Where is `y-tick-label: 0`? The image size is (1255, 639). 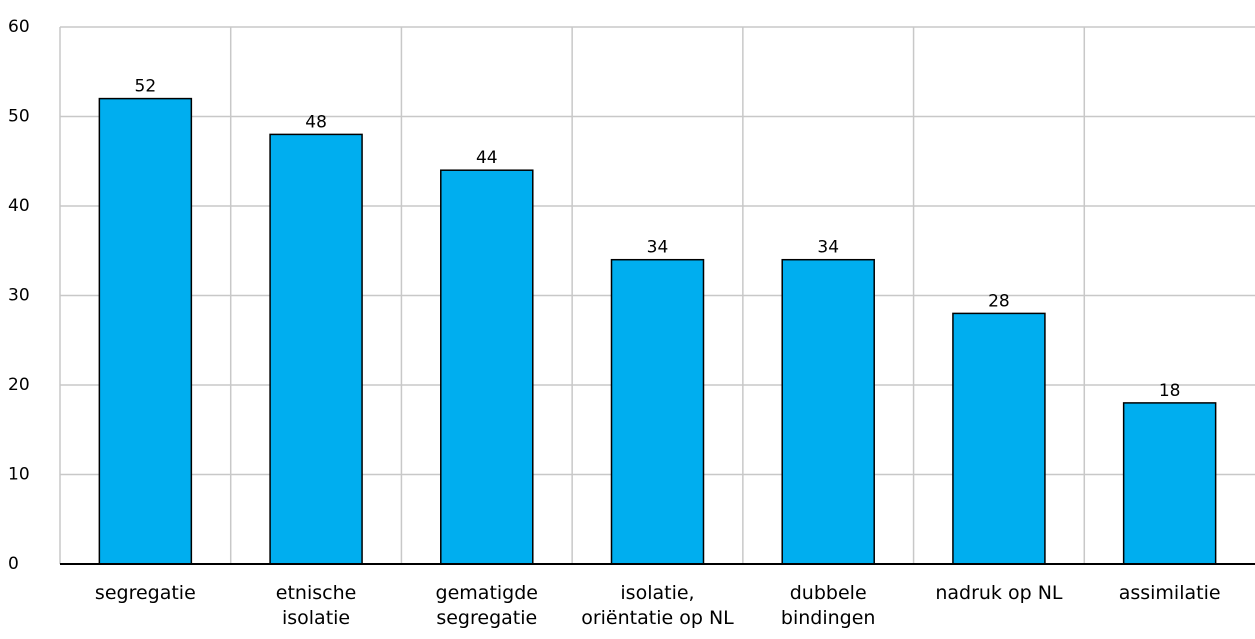
y-tick-label: 0 is located at coordinates (13, 564).